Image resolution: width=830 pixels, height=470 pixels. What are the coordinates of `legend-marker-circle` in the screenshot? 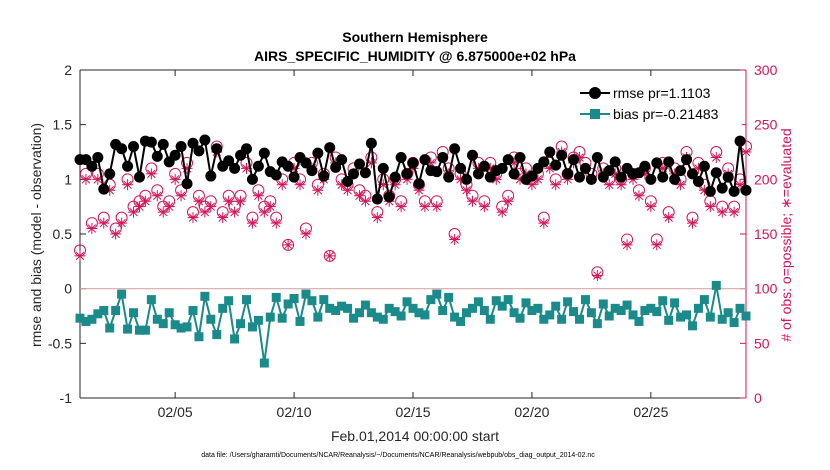 It's located at (595, 93).